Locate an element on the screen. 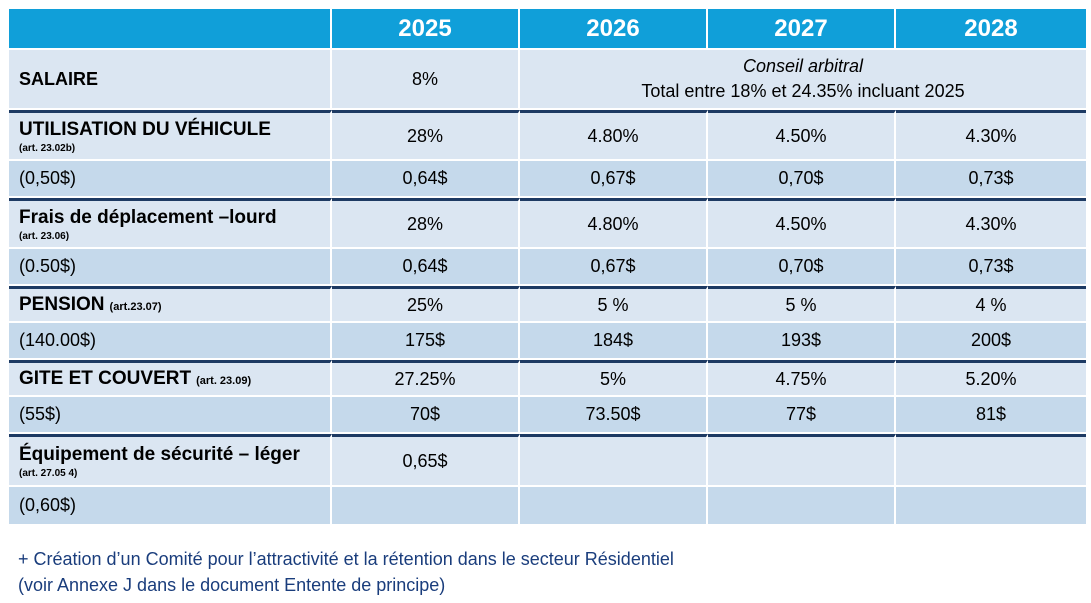  vehicule-amount-2027: 0,70$ is located at coordinates (802, 179).